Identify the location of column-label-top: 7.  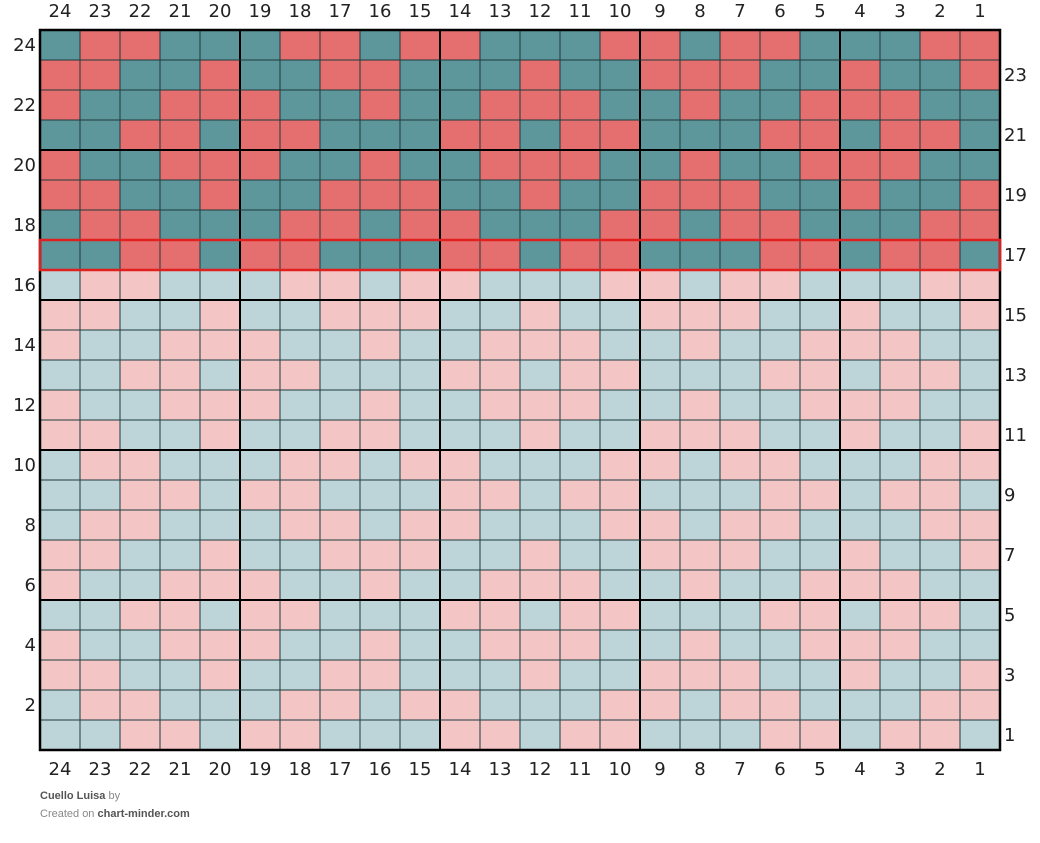
(739, 11).